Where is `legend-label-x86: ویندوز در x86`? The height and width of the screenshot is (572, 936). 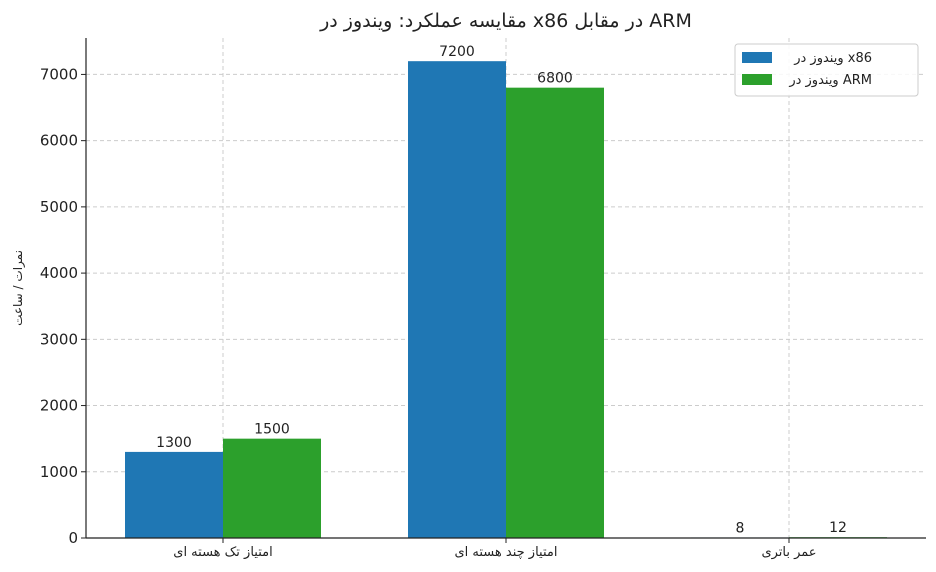
legend-label-x86: ویندوز در x86 is located at coordinates (832, 58).